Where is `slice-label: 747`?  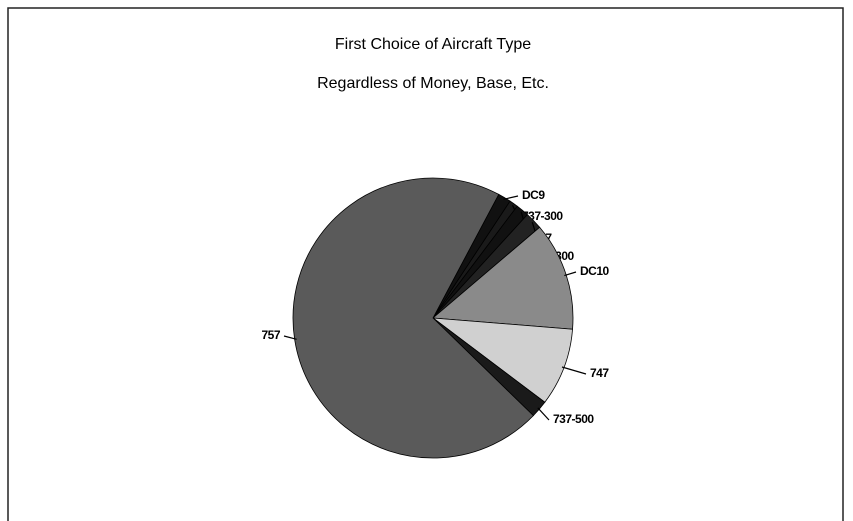 slice-label: 747 is located at coordinates (599, 373).